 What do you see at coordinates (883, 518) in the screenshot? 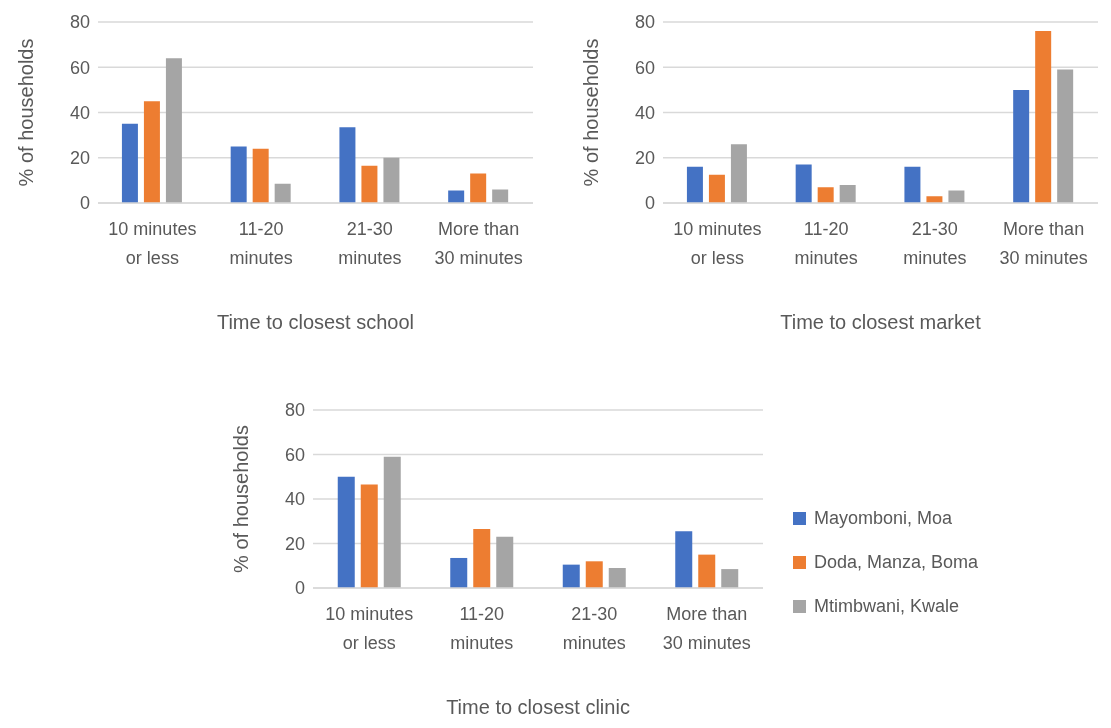
I see `legend-label: Mayomboni, Moa` at bounding box center [883, 518].